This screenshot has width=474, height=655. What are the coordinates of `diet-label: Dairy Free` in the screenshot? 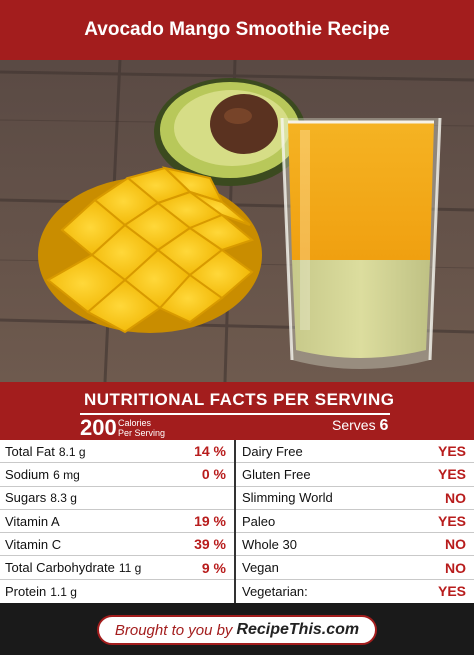 It's located at (272, 451).